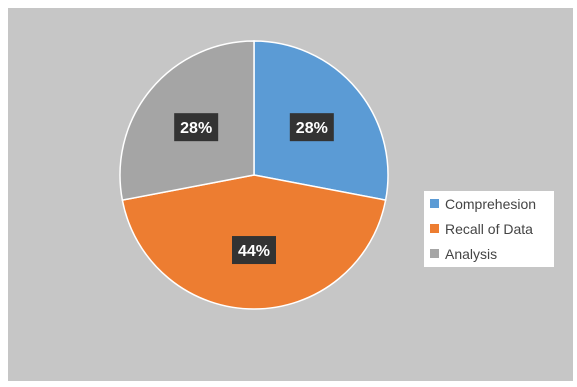 Image resolution: width=577 pixels, height=387 pixels. I want to click on data-labels: 28% 44% 28%, so click(254, 189).